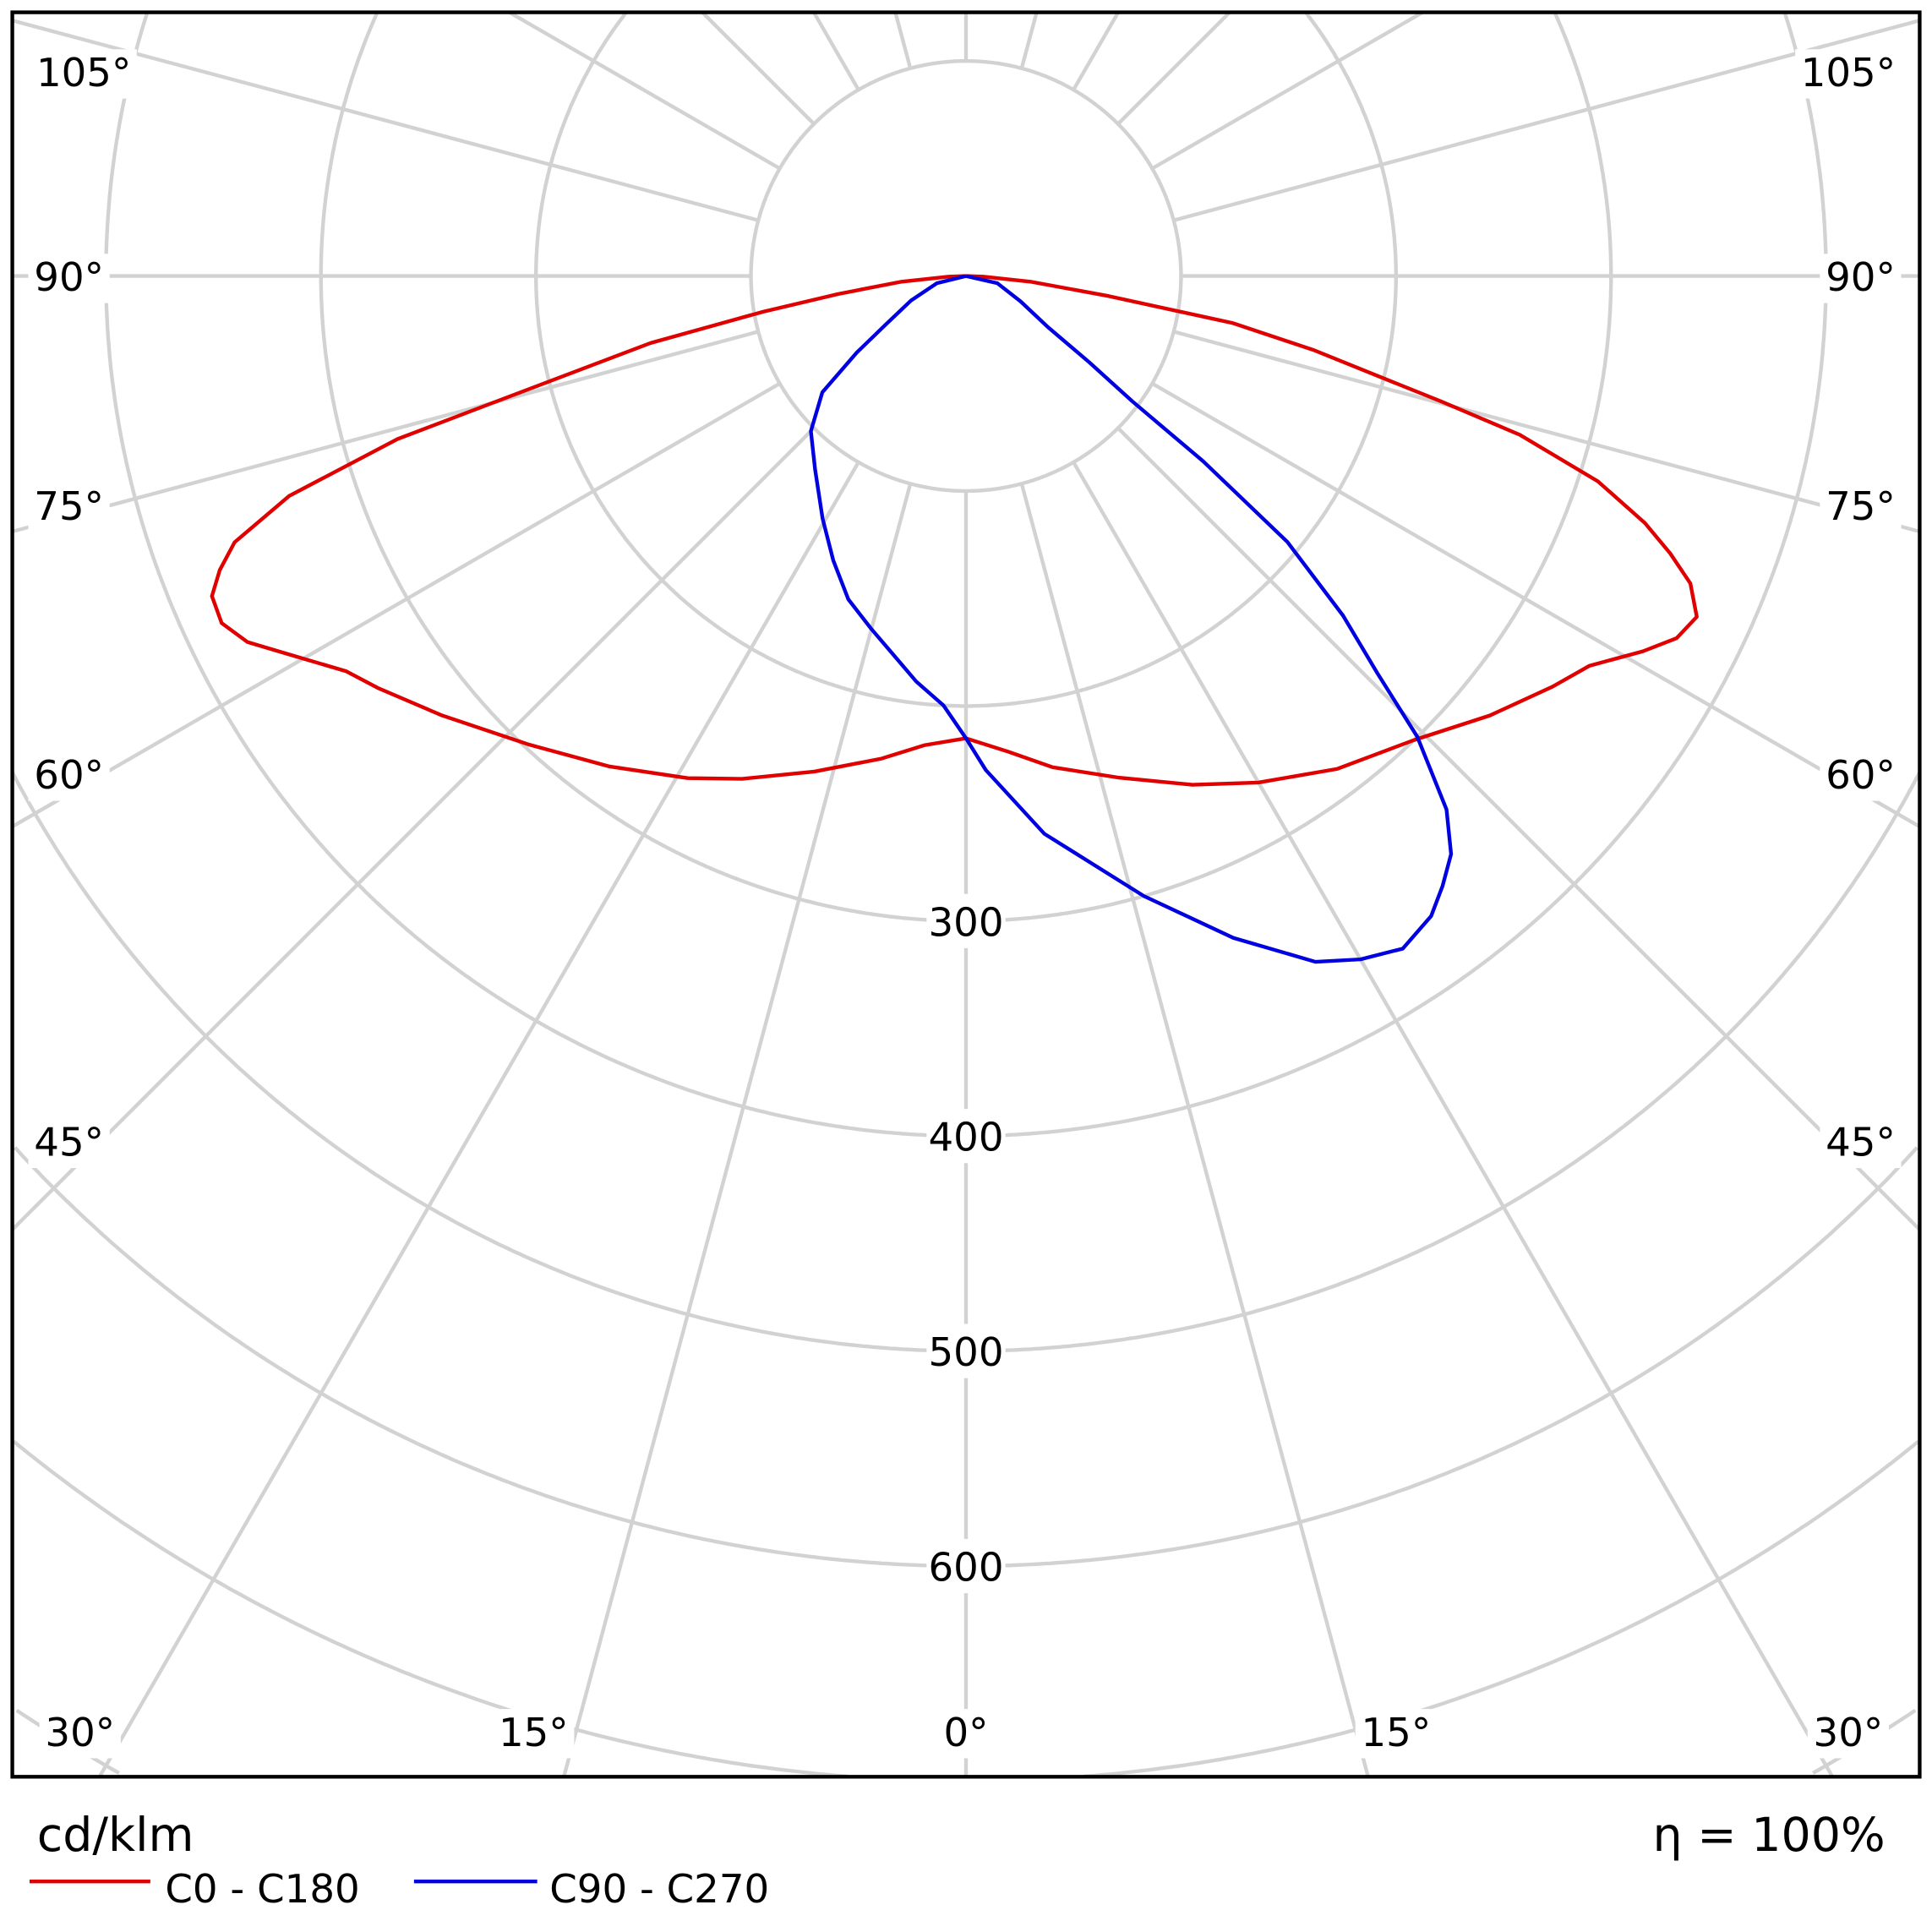 This screenshot has height=1932, width=1932. I want to click on angle-label-left-60°: 60°, so click(69, 776).